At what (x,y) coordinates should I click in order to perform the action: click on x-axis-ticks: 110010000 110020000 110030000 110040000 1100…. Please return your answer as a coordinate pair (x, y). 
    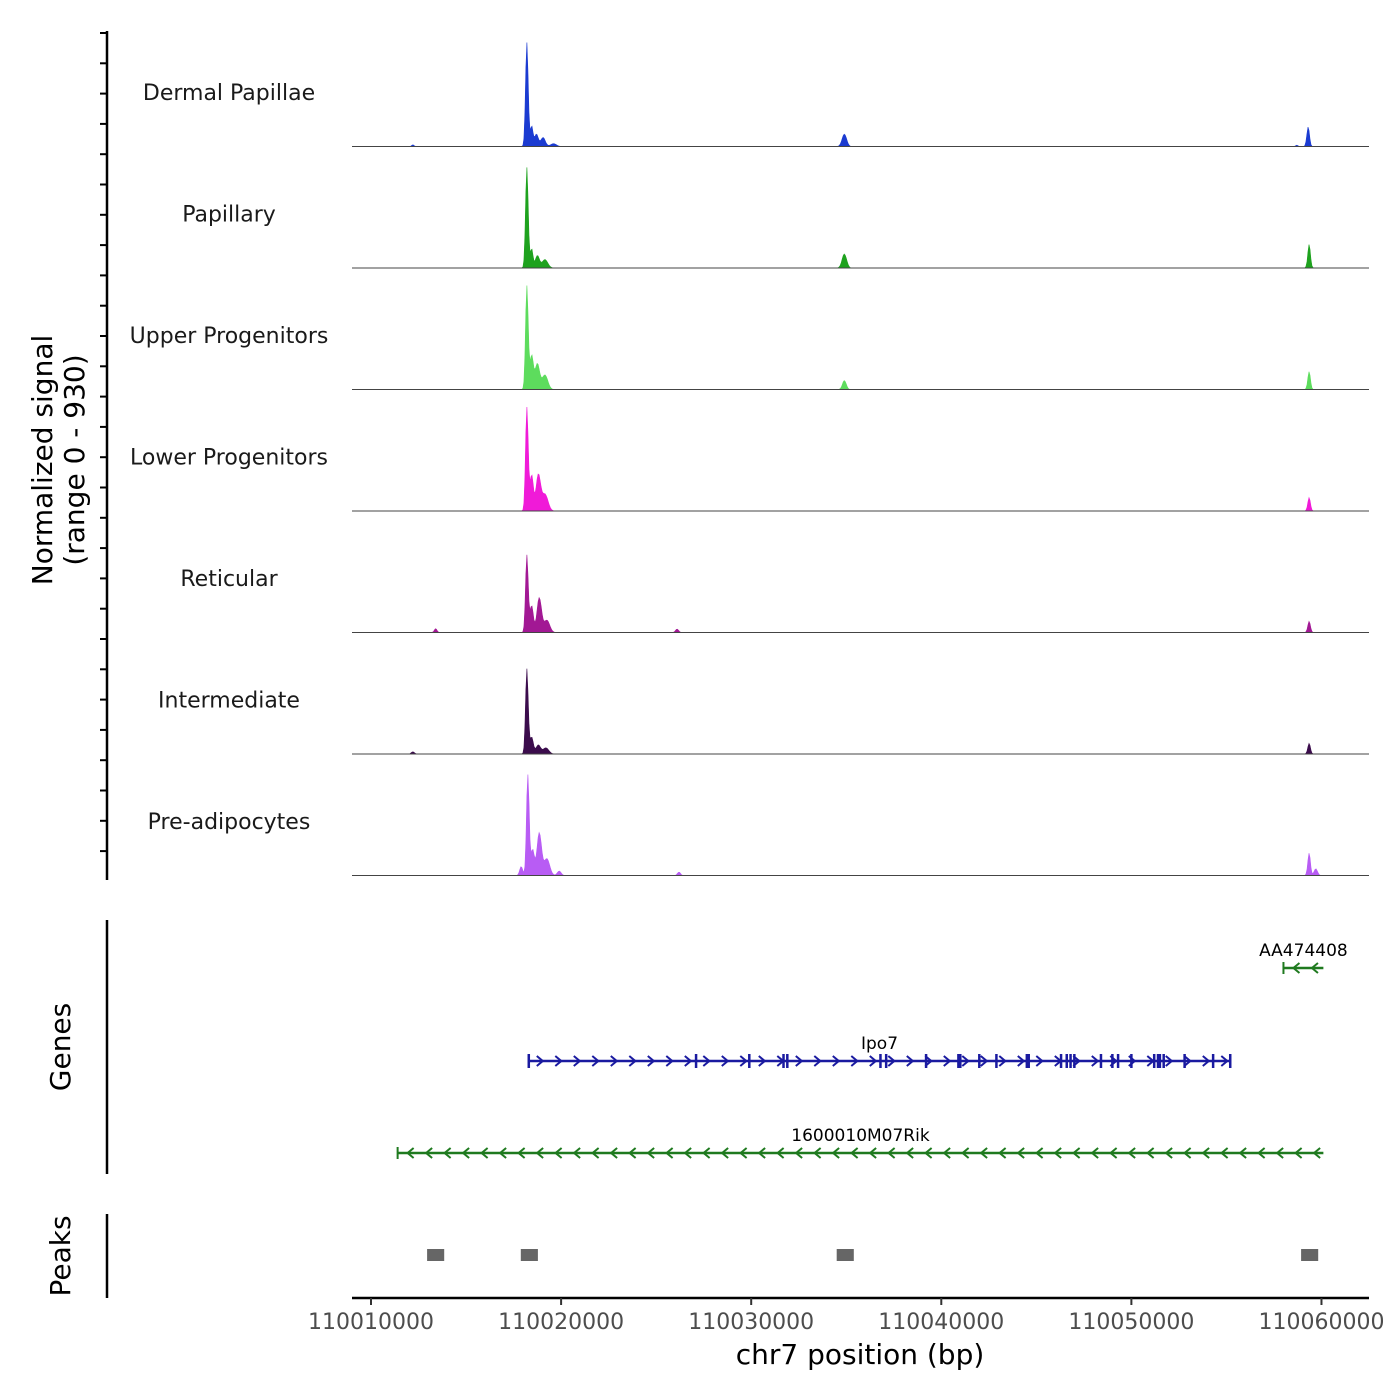
    Looking at the image, I should click on (846, 1316).